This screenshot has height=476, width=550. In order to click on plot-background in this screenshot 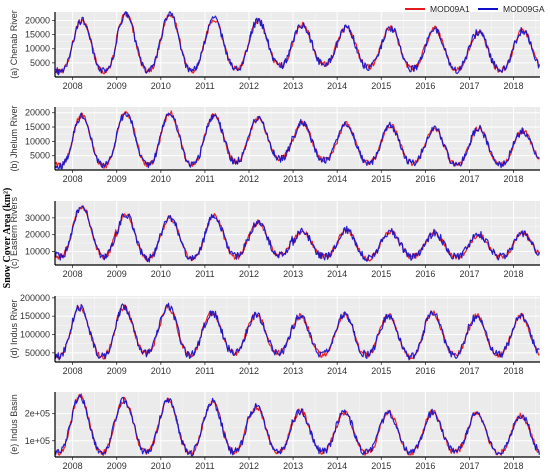, I will do `click(297, 44)`.